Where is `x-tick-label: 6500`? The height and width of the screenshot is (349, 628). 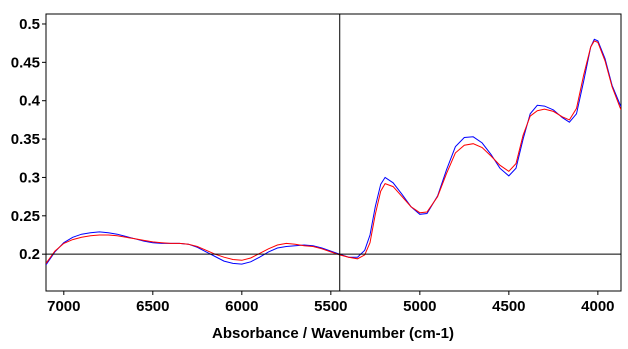 x-tick-label: 6500 is located at coordinates (152, 306).